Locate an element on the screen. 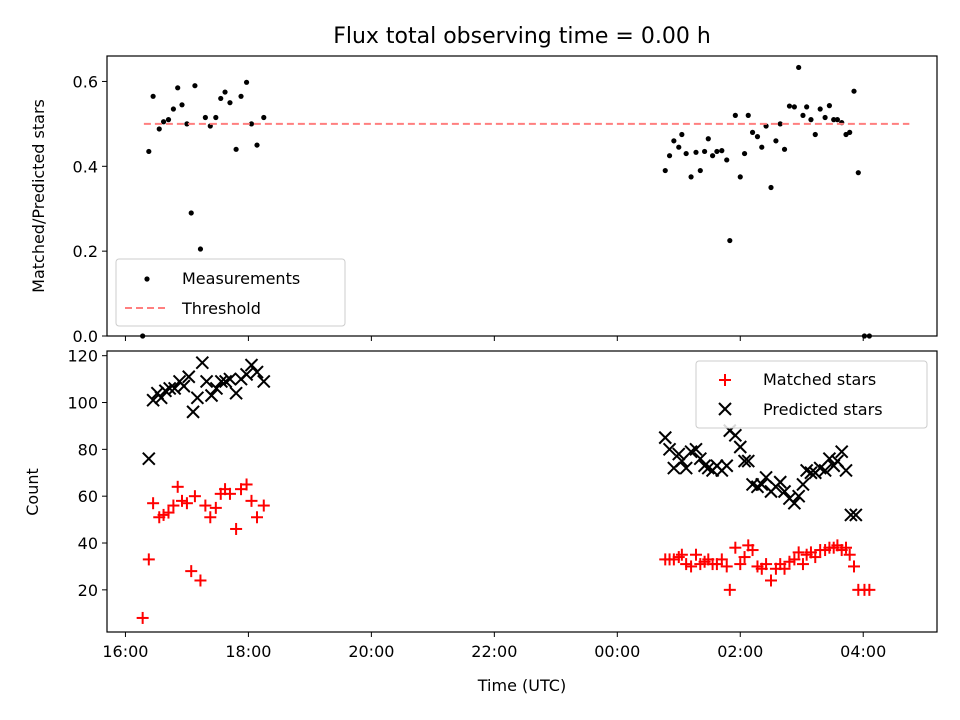  bottom-legend: Matched stars Predicted stars is located at coordinates (811, 394).